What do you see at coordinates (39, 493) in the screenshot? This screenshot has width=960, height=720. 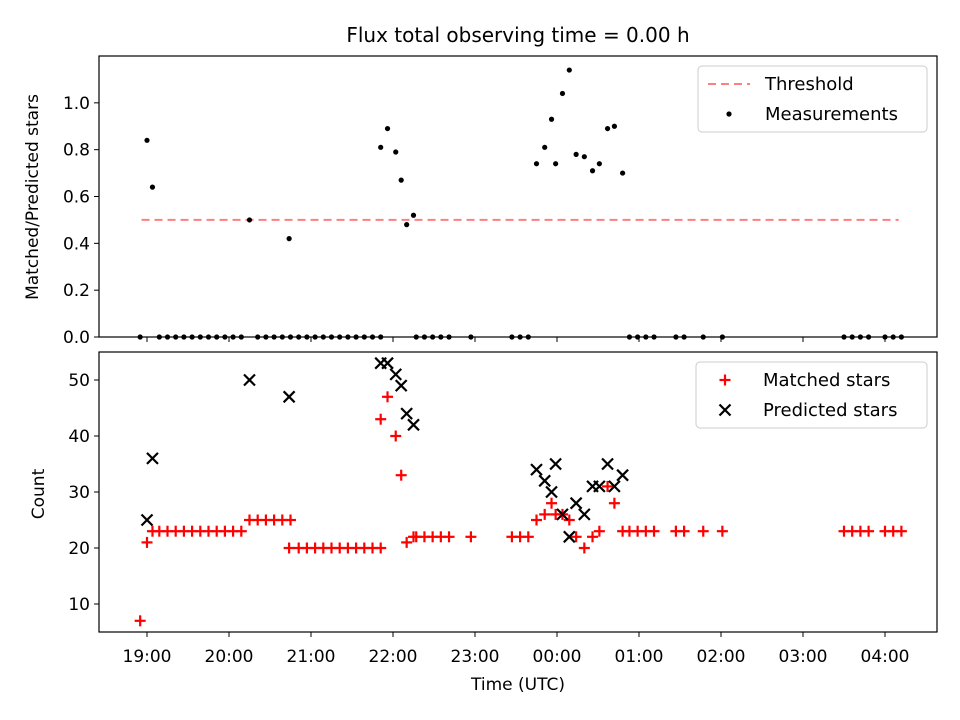 I see `bottom-y-axis-label: Count` at bounding box center [39, 493].